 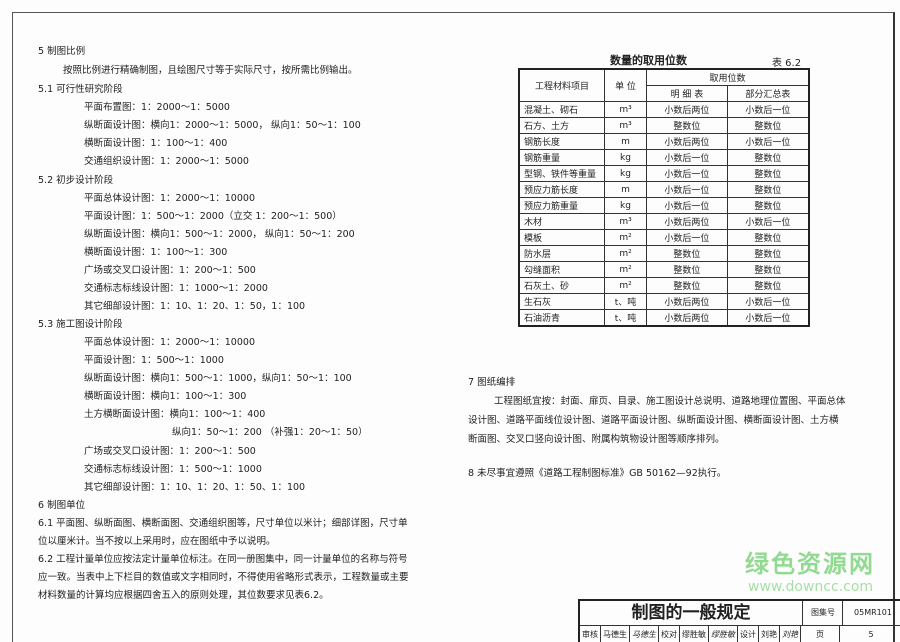 I want to click on table-row: 混凝土、砌石 m³ 小数后两位 小数后一位, so click(x=664, y=109).